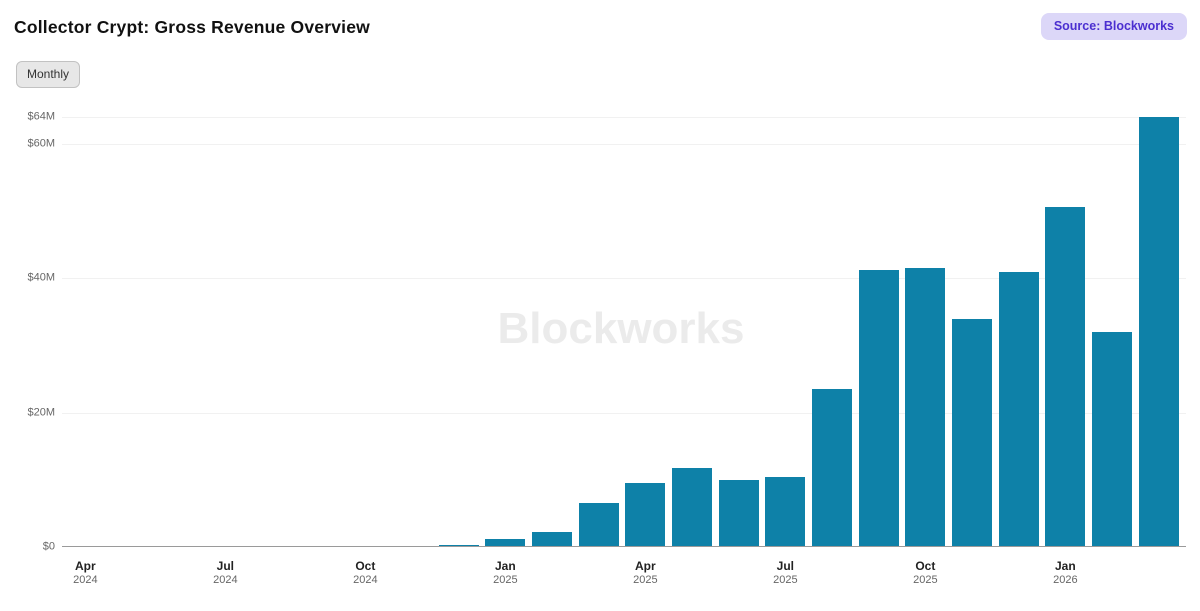 Image resolution: width=1200 pixels, height=611 pixels. Describe the element at coordinates (598, 525) in the screenshot. I see `bar-mar-2025` at that location.